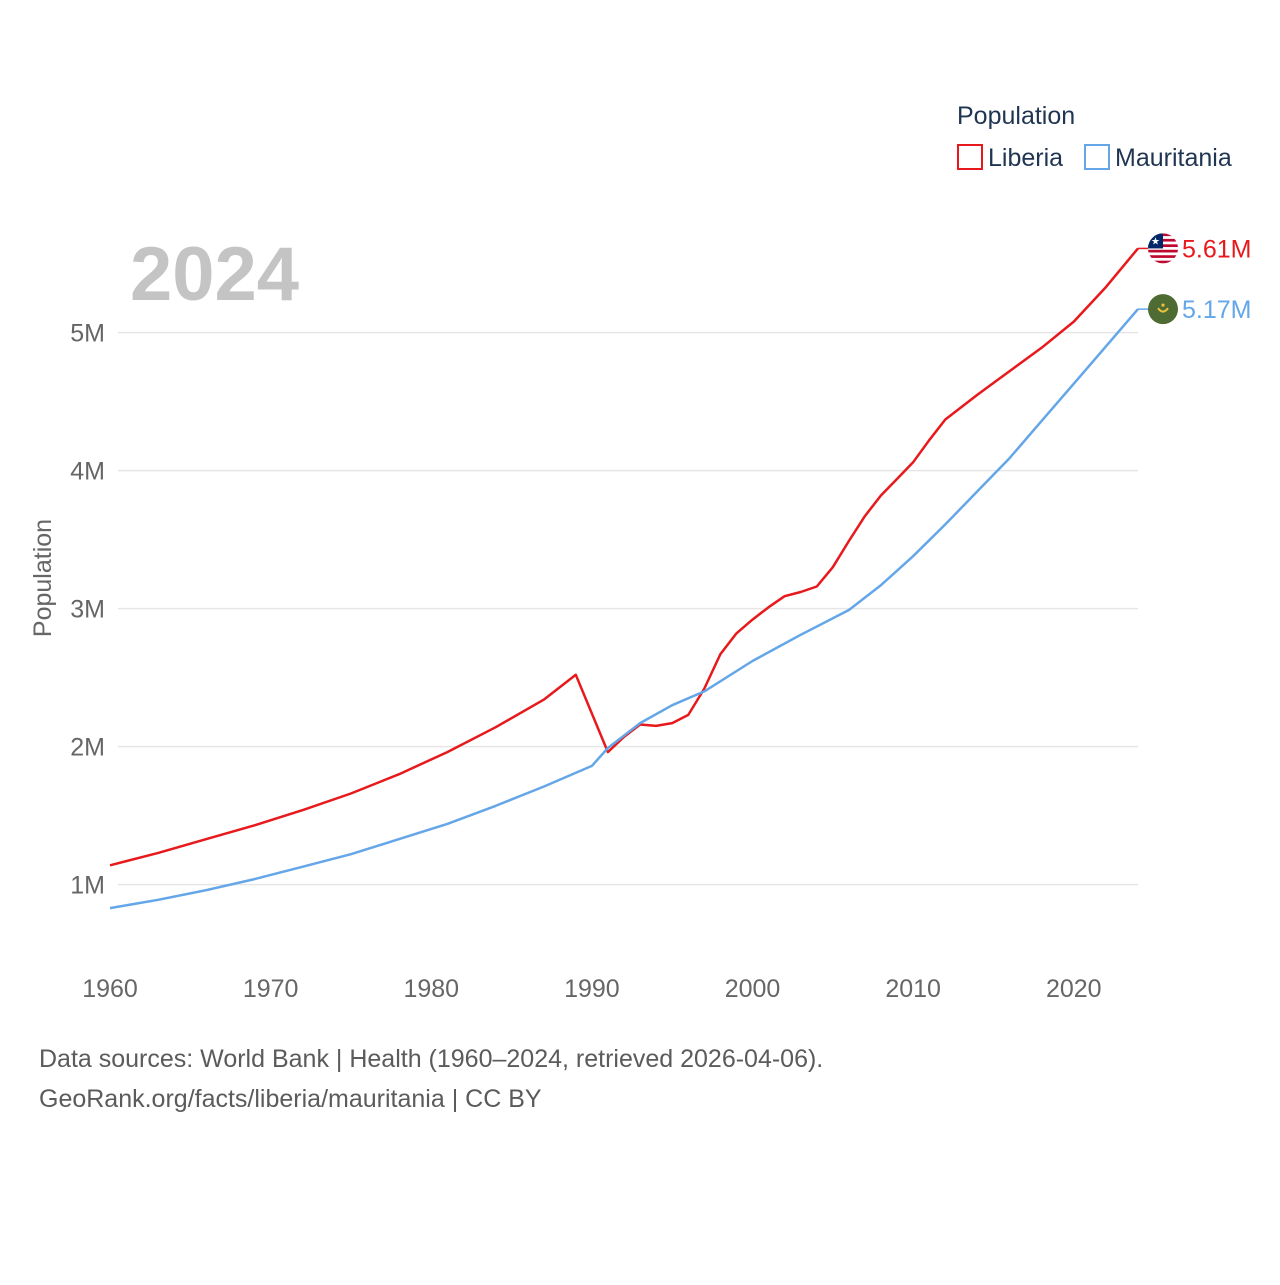  What do you see at coordinates (271, 989) in the screenshot?
I see `x-tick-label: 1970` at bounding box center [271, 989].